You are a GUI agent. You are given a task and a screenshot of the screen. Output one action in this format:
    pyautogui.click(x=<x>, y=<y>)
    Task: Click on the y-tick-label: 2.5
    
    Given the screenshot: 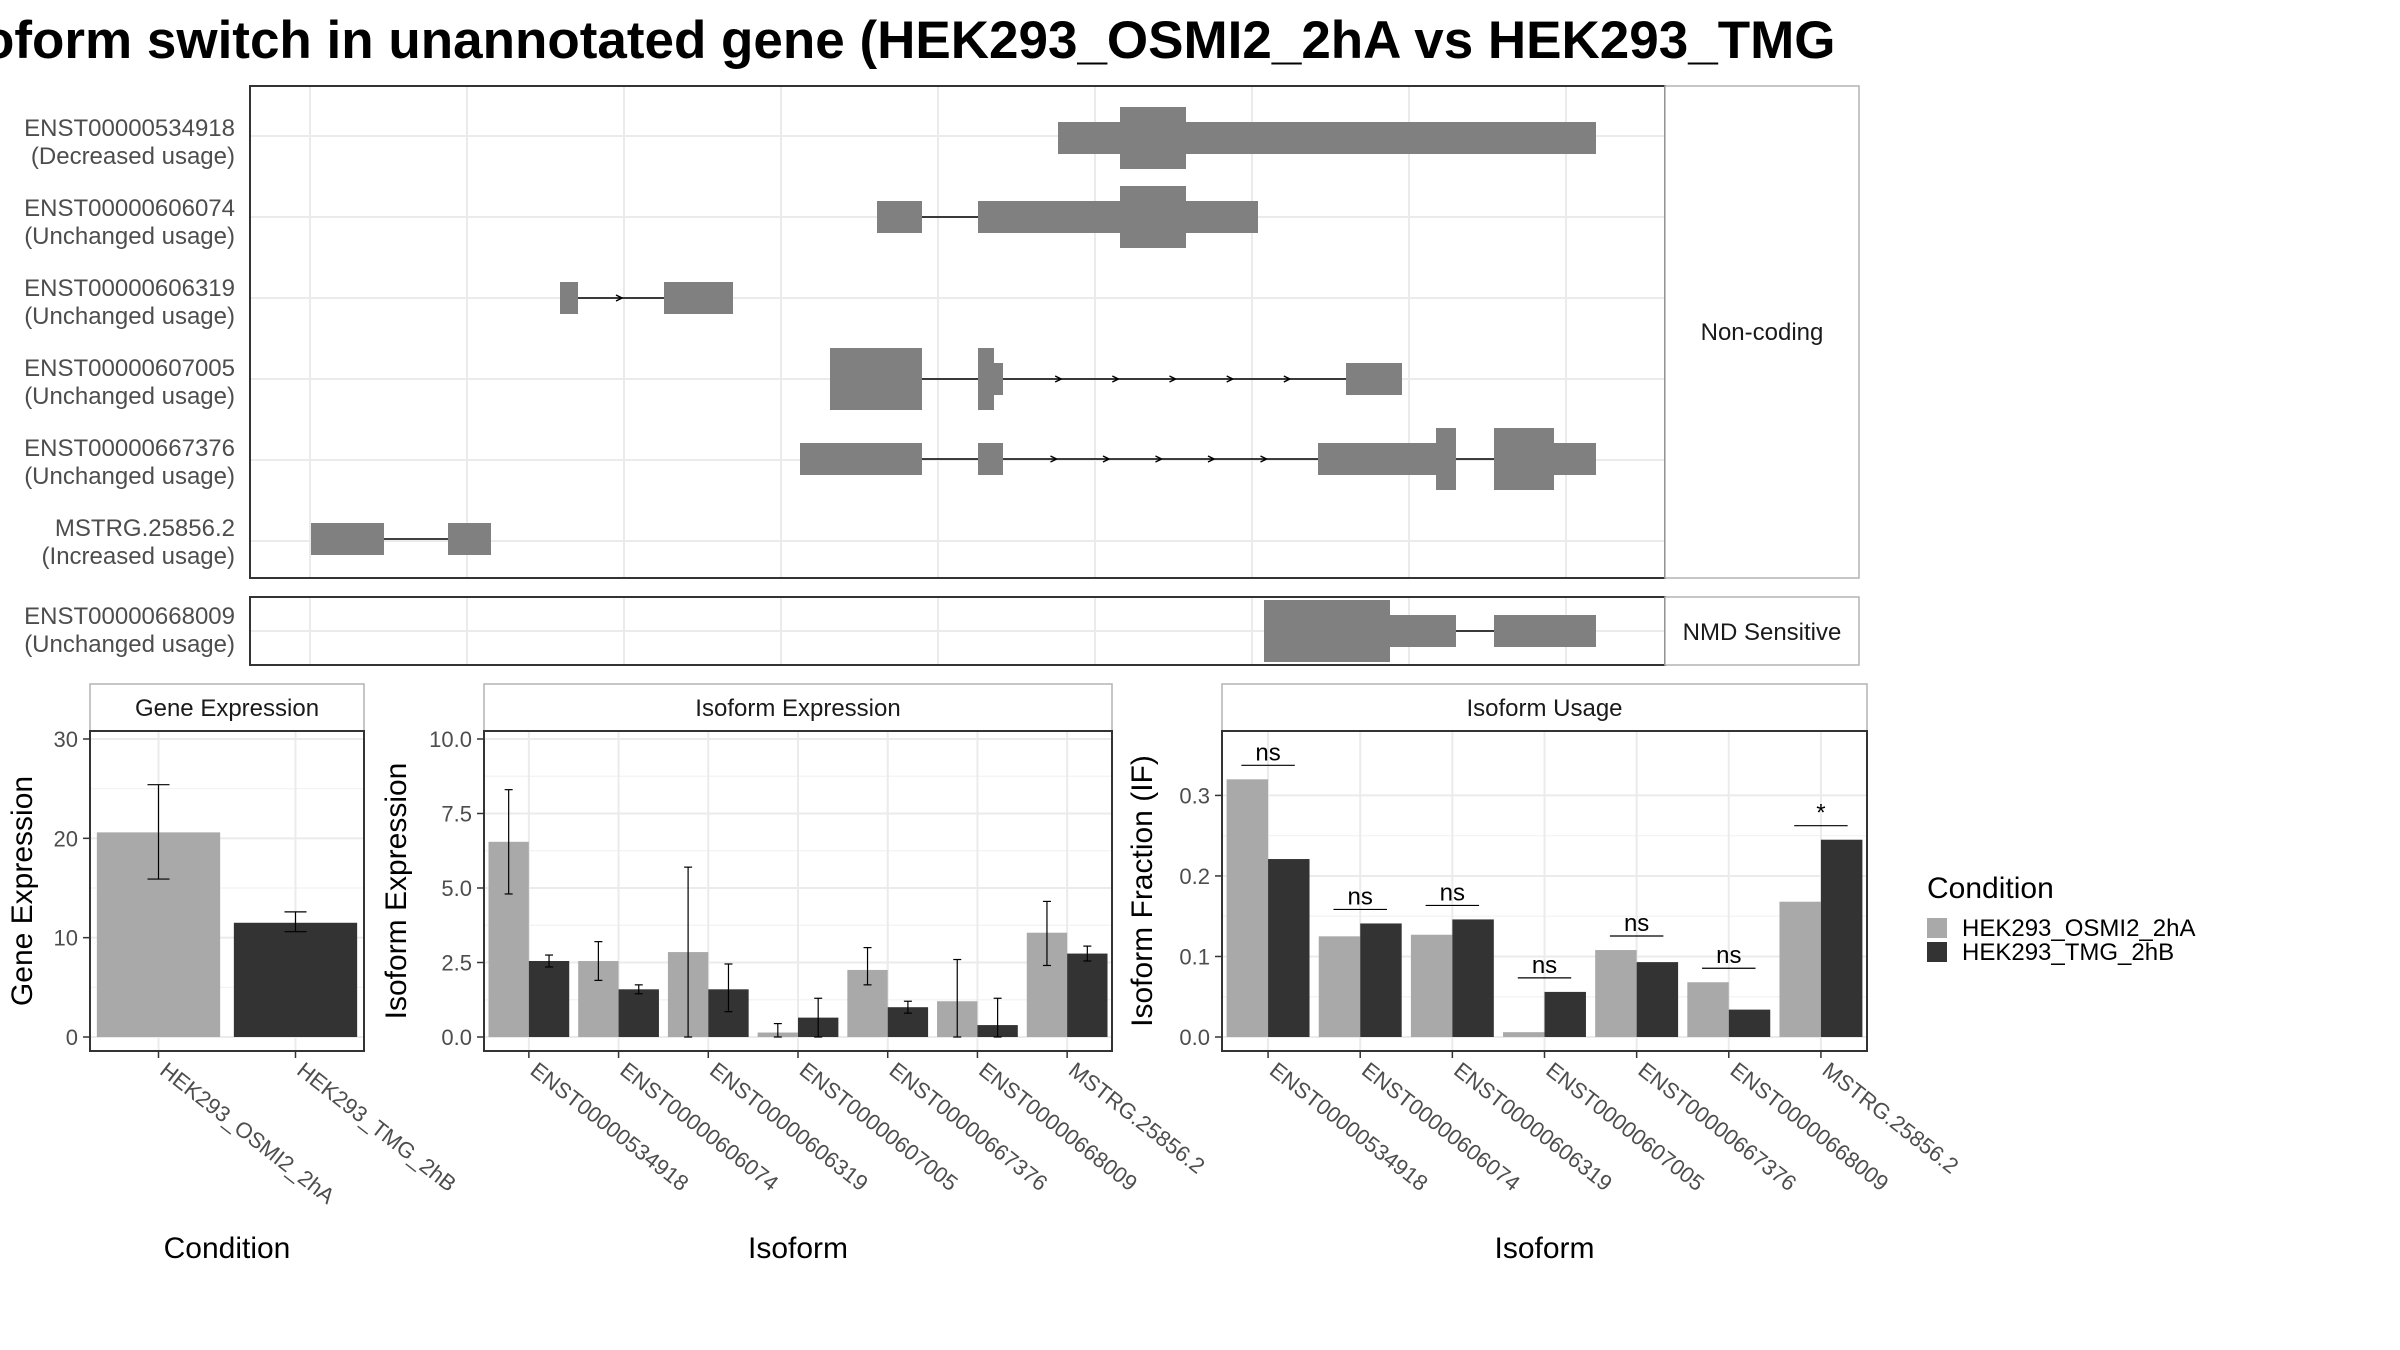 What is the action you would take?
    pyautogui.click(x=456, y=963)
    